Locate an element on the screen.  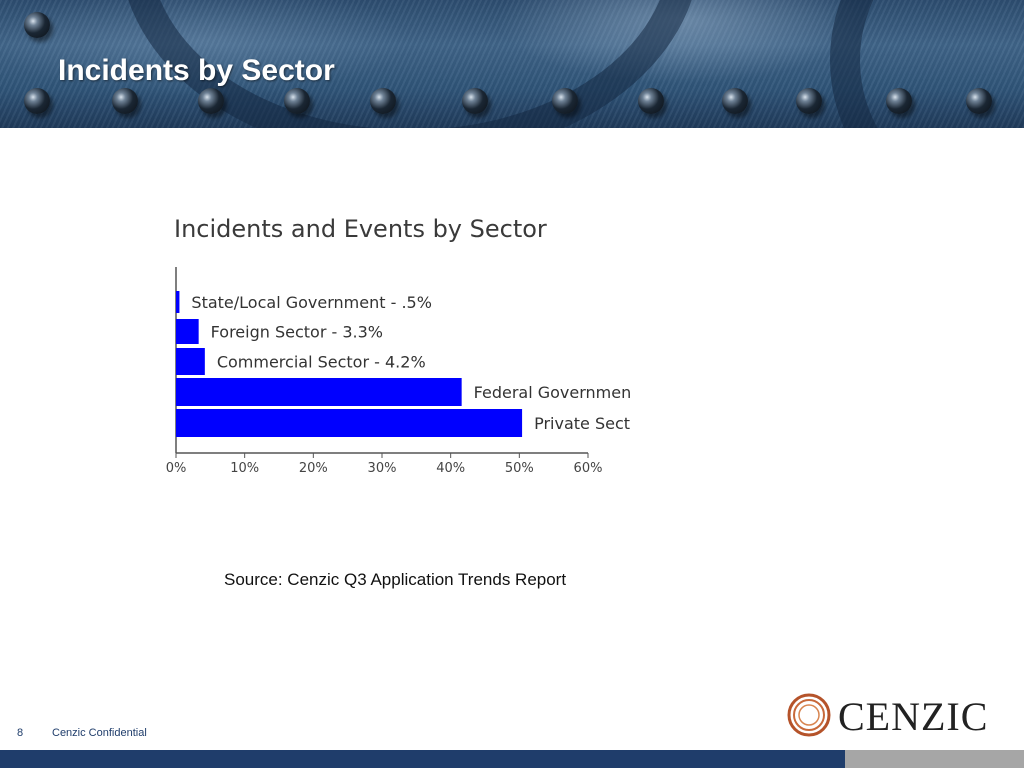
x-tick-label: 40% is located at coordinates (450, 468).